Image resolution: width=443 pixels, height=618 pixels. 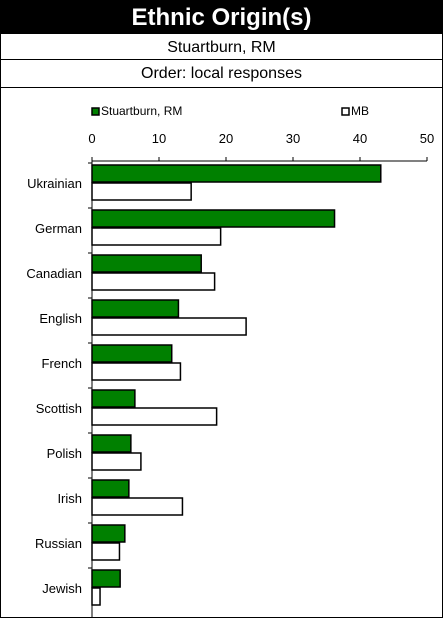 I want to click on category-label: Russian, so click(x=58, y=543).